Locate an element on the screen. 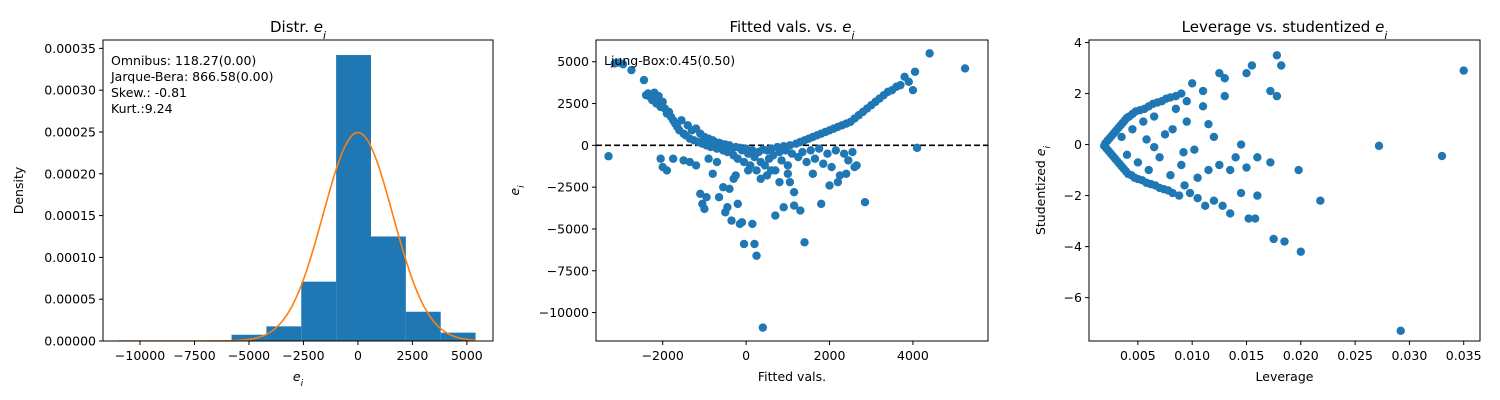 The width and height of the screenshot is (1500, 400). x-tick-label: 4000 is located at coordinates (913, 355).